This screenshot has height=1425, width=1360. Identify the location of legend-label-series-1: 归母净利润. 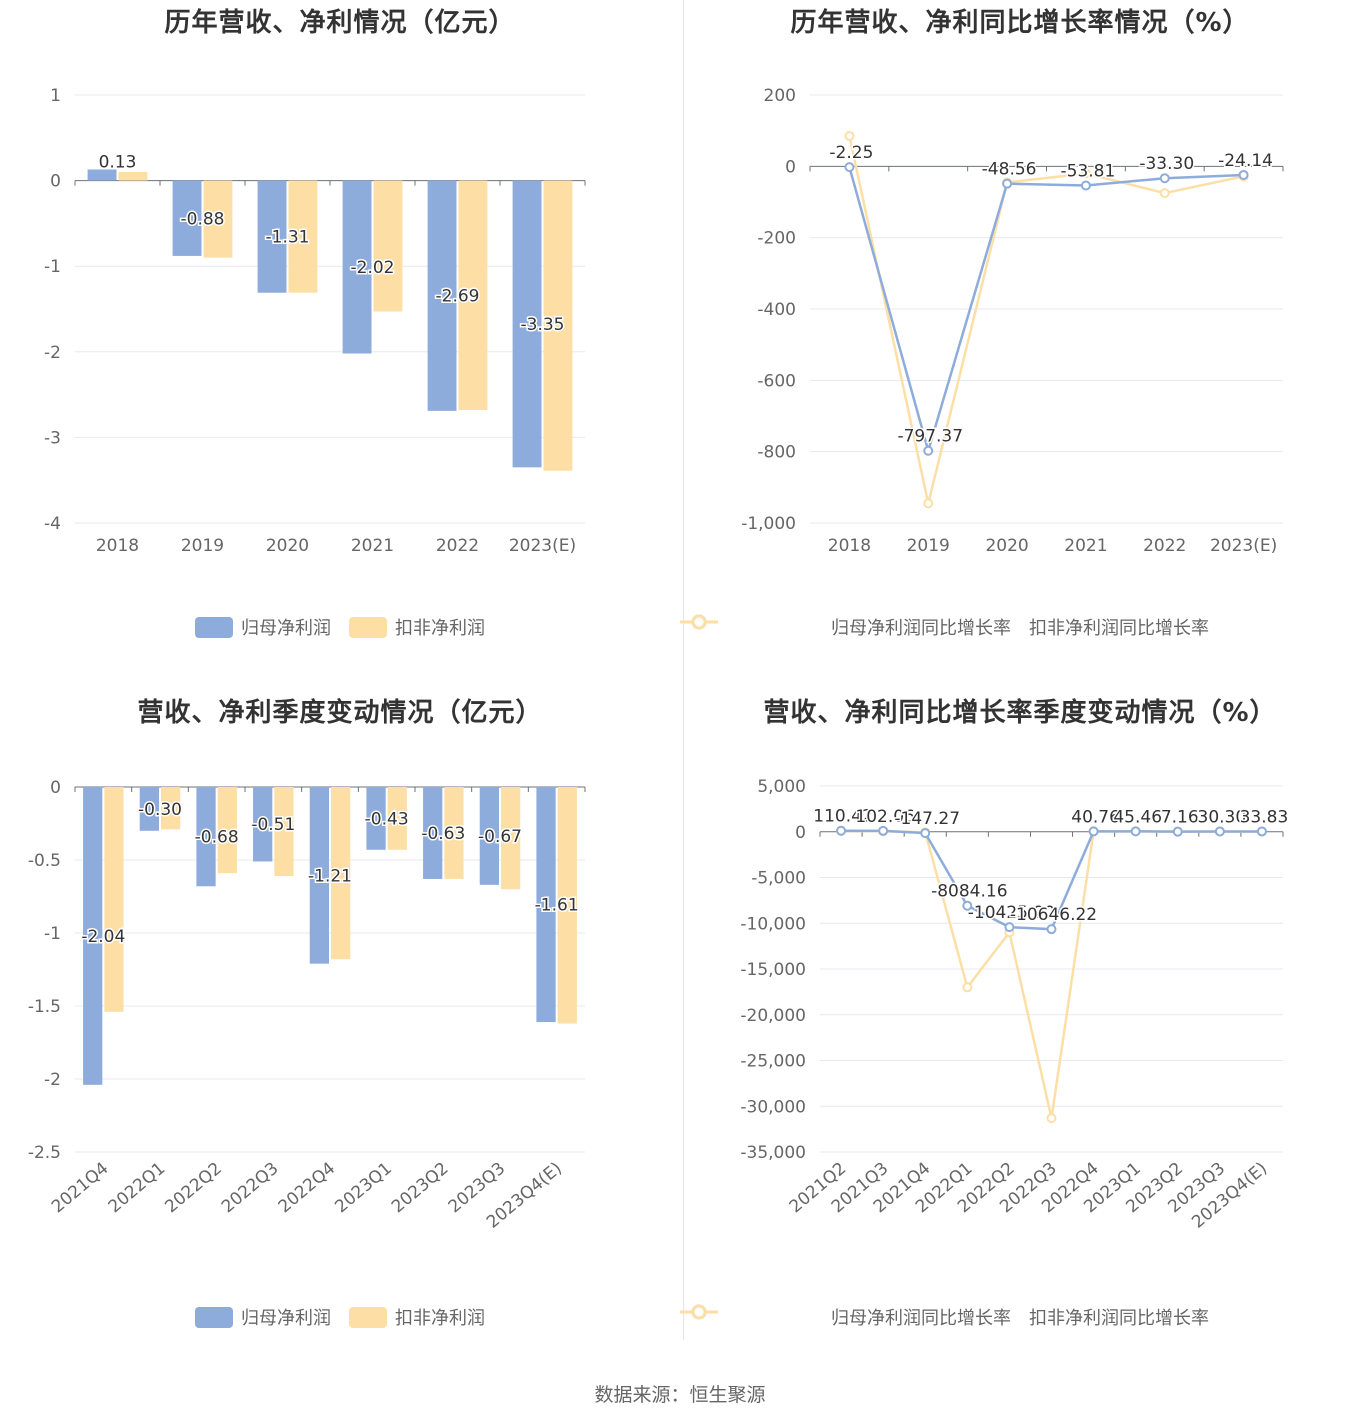
(286, 628).